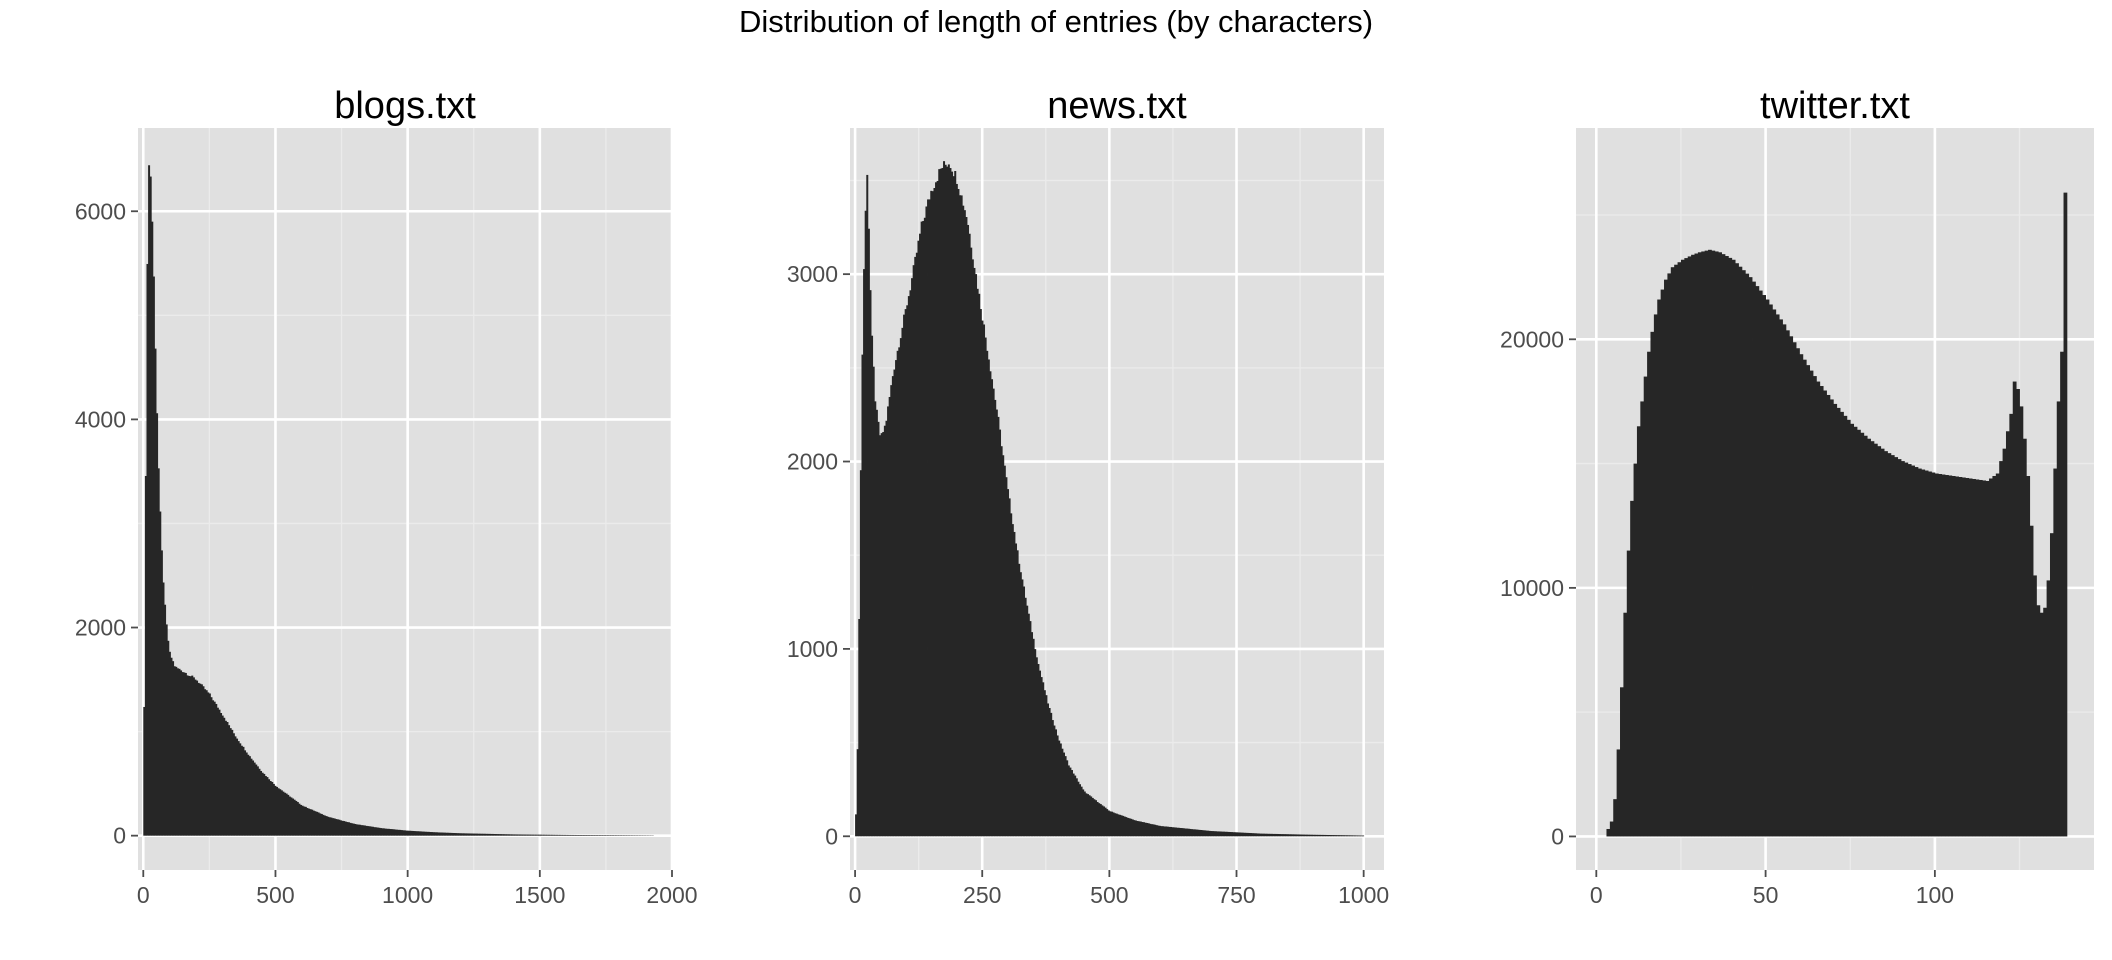 This screenshot has width=2112, height=960. Describe the element at coordinates (1109, 895) in the screenshot. I see `x-tick-label: 500` at that location.